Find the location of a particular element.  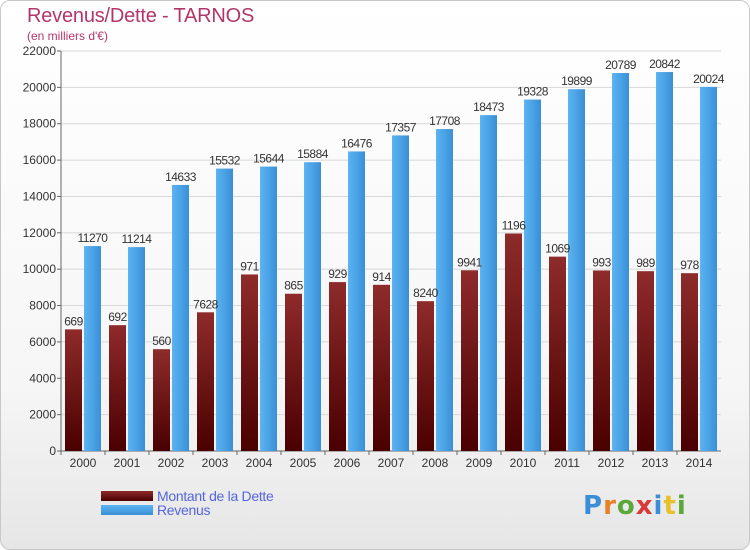

legend-swatch-revenue is located at coordinates (127, 510).